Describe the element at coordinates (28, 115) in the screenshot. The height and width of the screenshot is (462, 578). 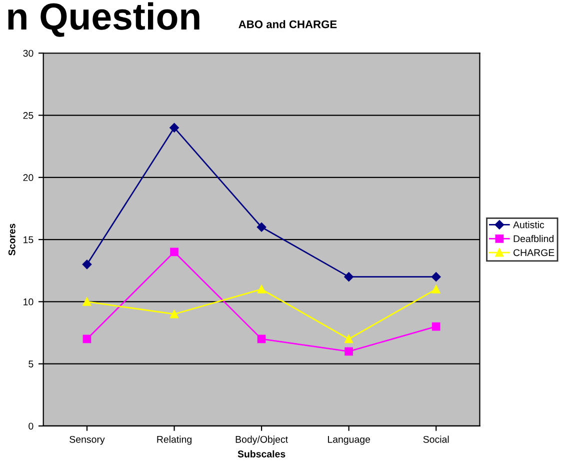
I see `y-tick-label: 25` at that location.